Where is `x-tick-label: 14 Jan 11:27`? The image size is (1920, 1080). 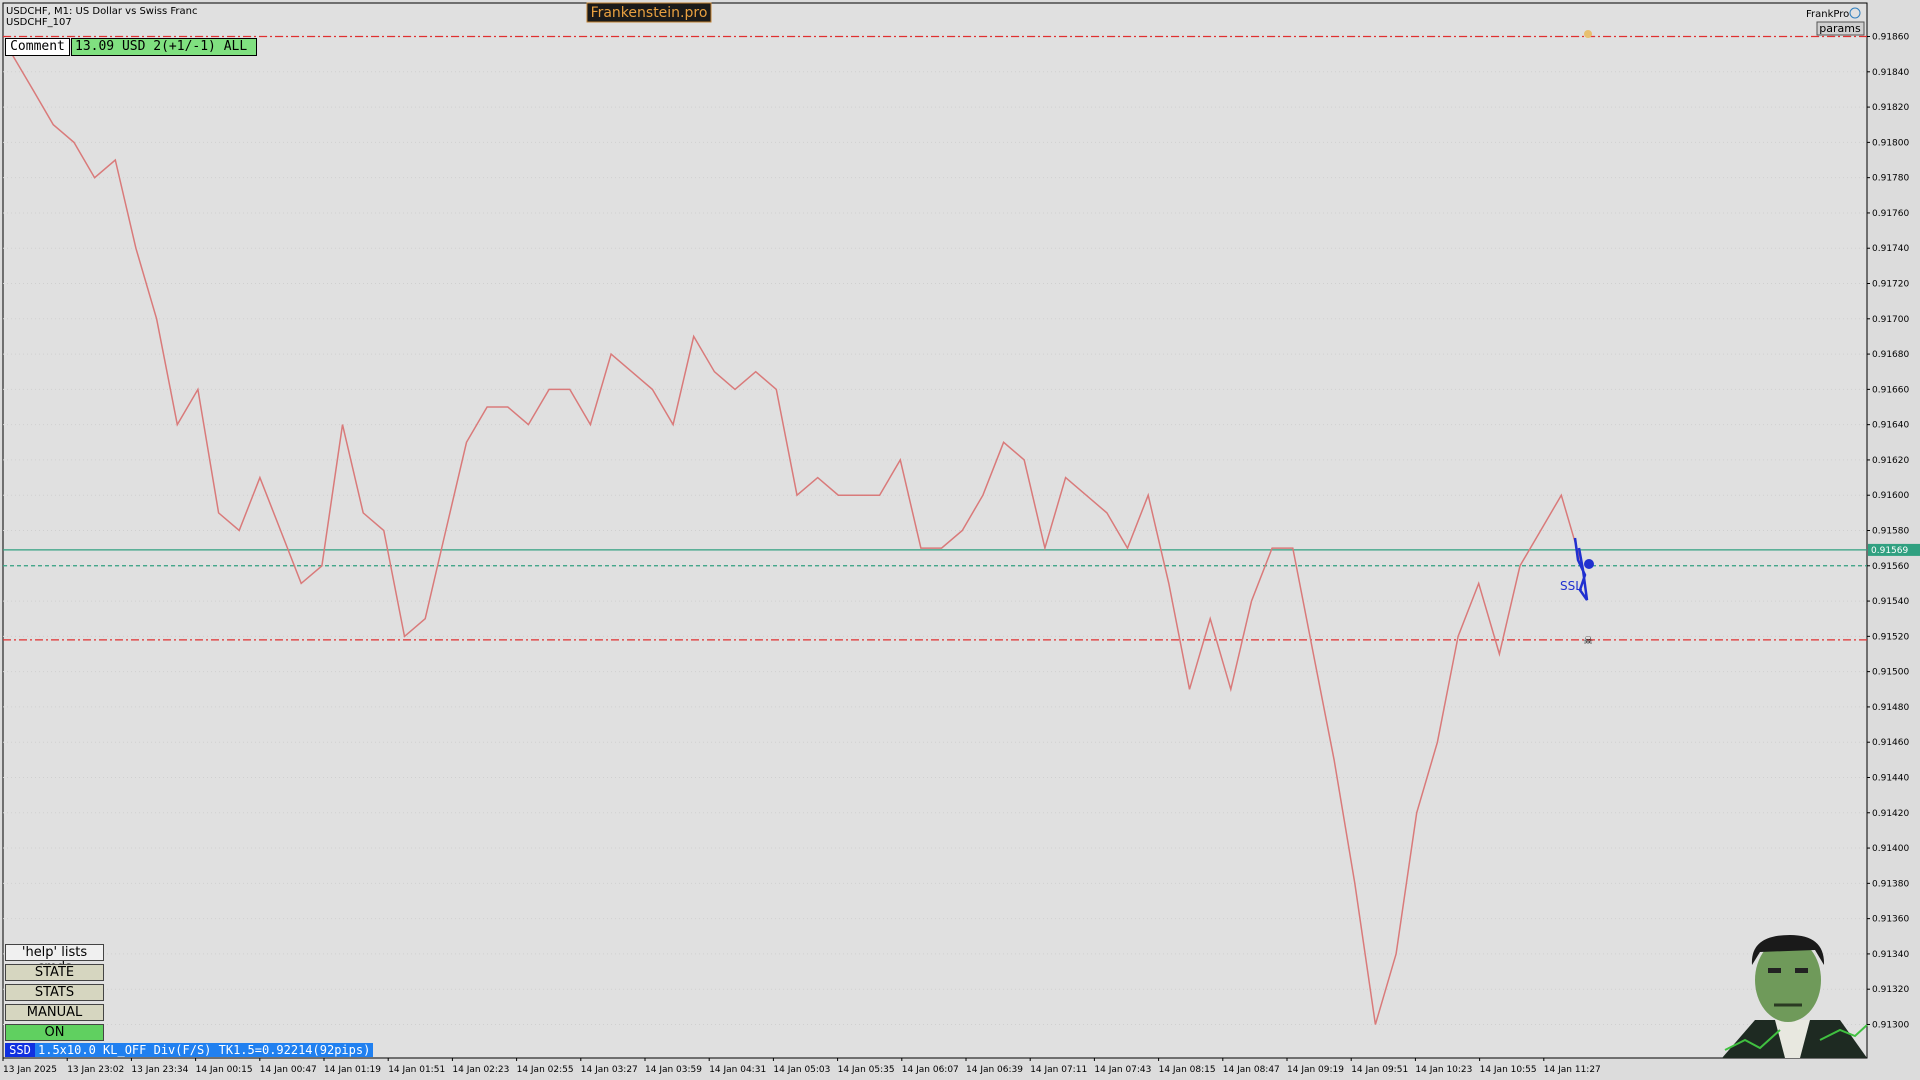
x-tick-label: 14 Jan 11:27 is located at coordinates (1572, 1070).